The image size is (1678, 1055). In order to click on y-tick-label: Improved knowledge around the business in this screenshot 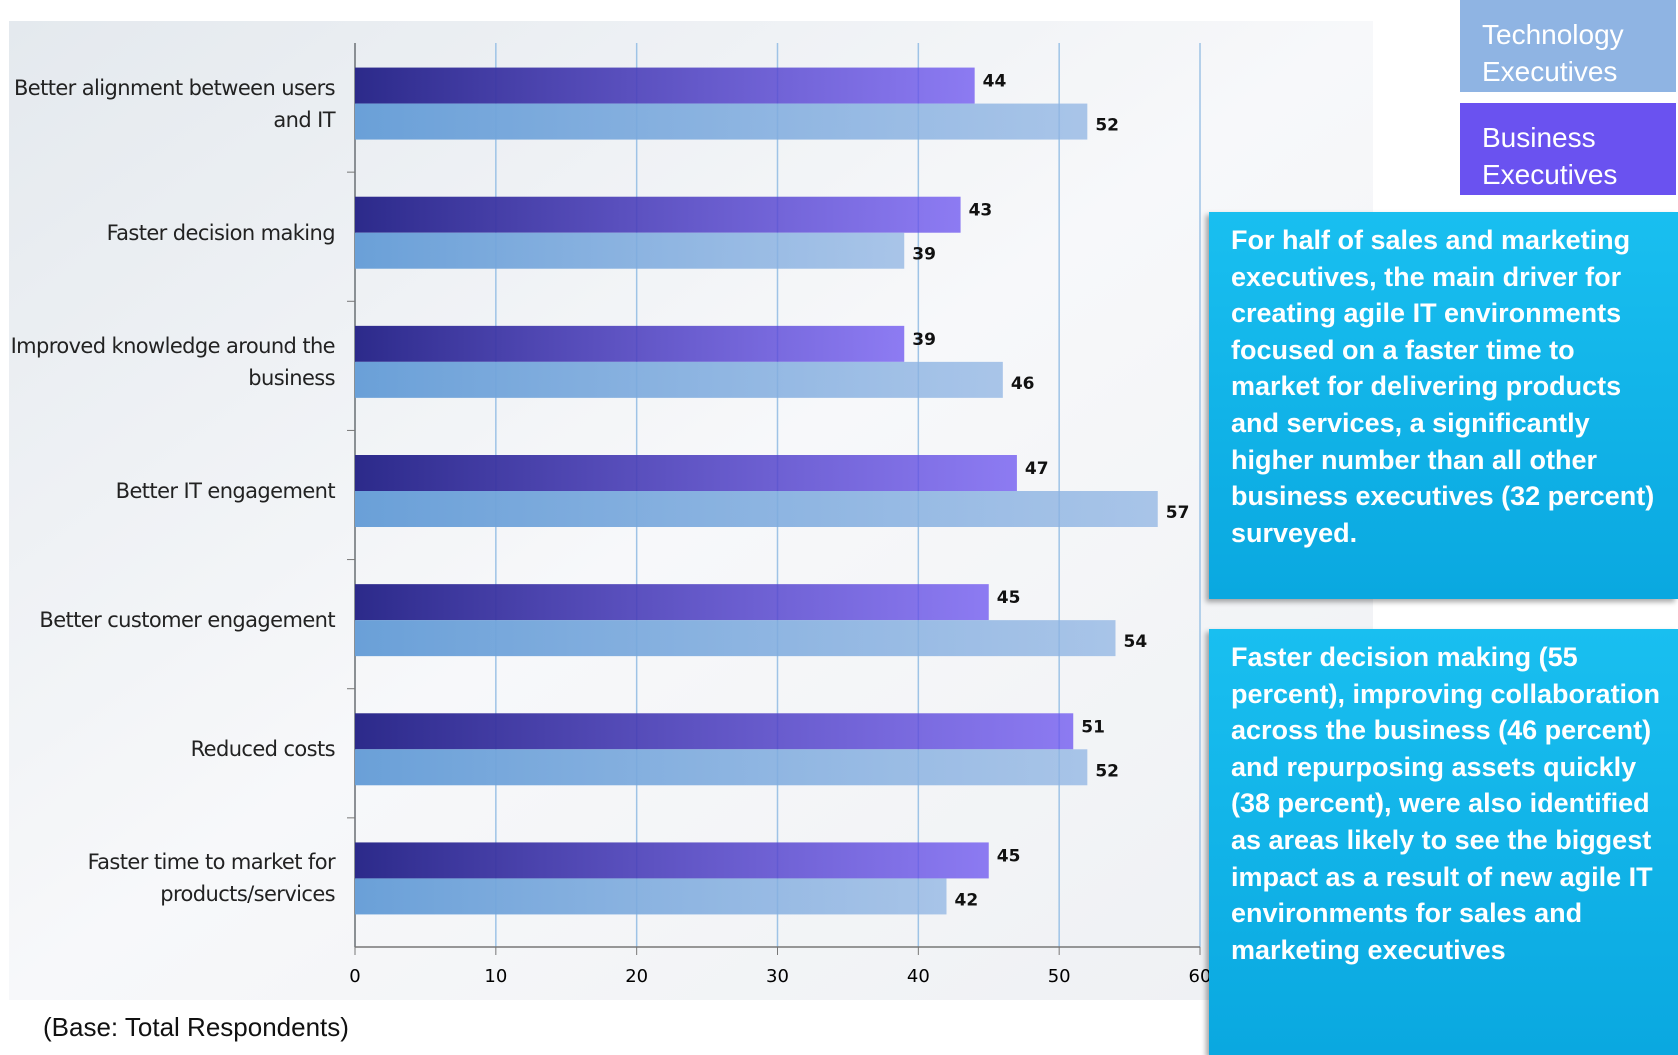, I will do `click(173, 361)`.